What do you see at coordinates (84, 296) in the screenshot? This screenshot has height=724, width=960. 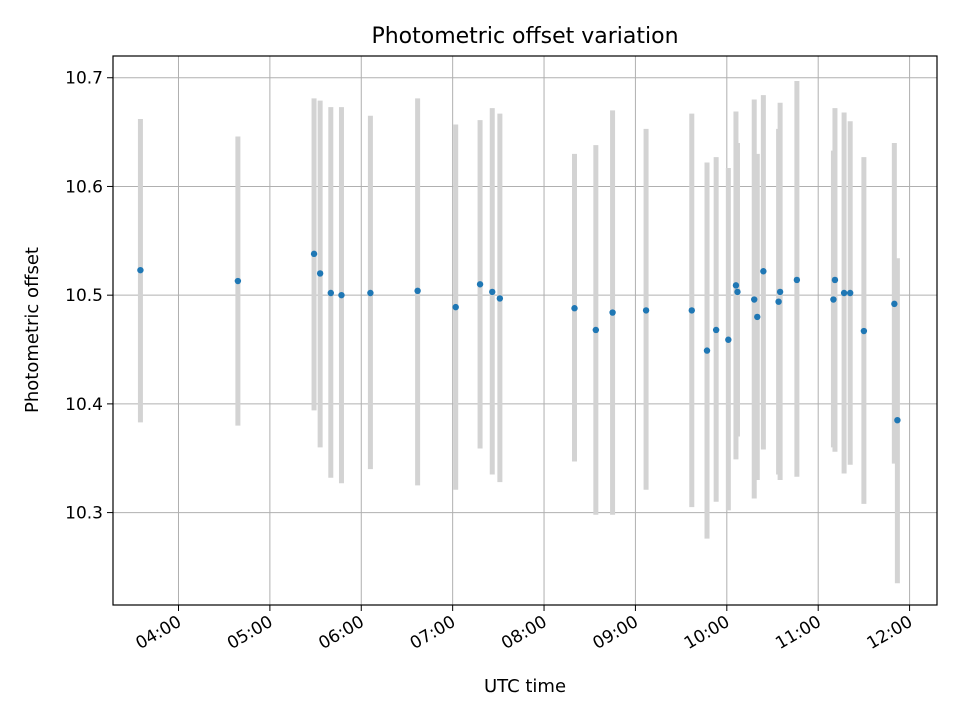 I see `y-tick-label: 10.5` at bounding box center [84, 296].